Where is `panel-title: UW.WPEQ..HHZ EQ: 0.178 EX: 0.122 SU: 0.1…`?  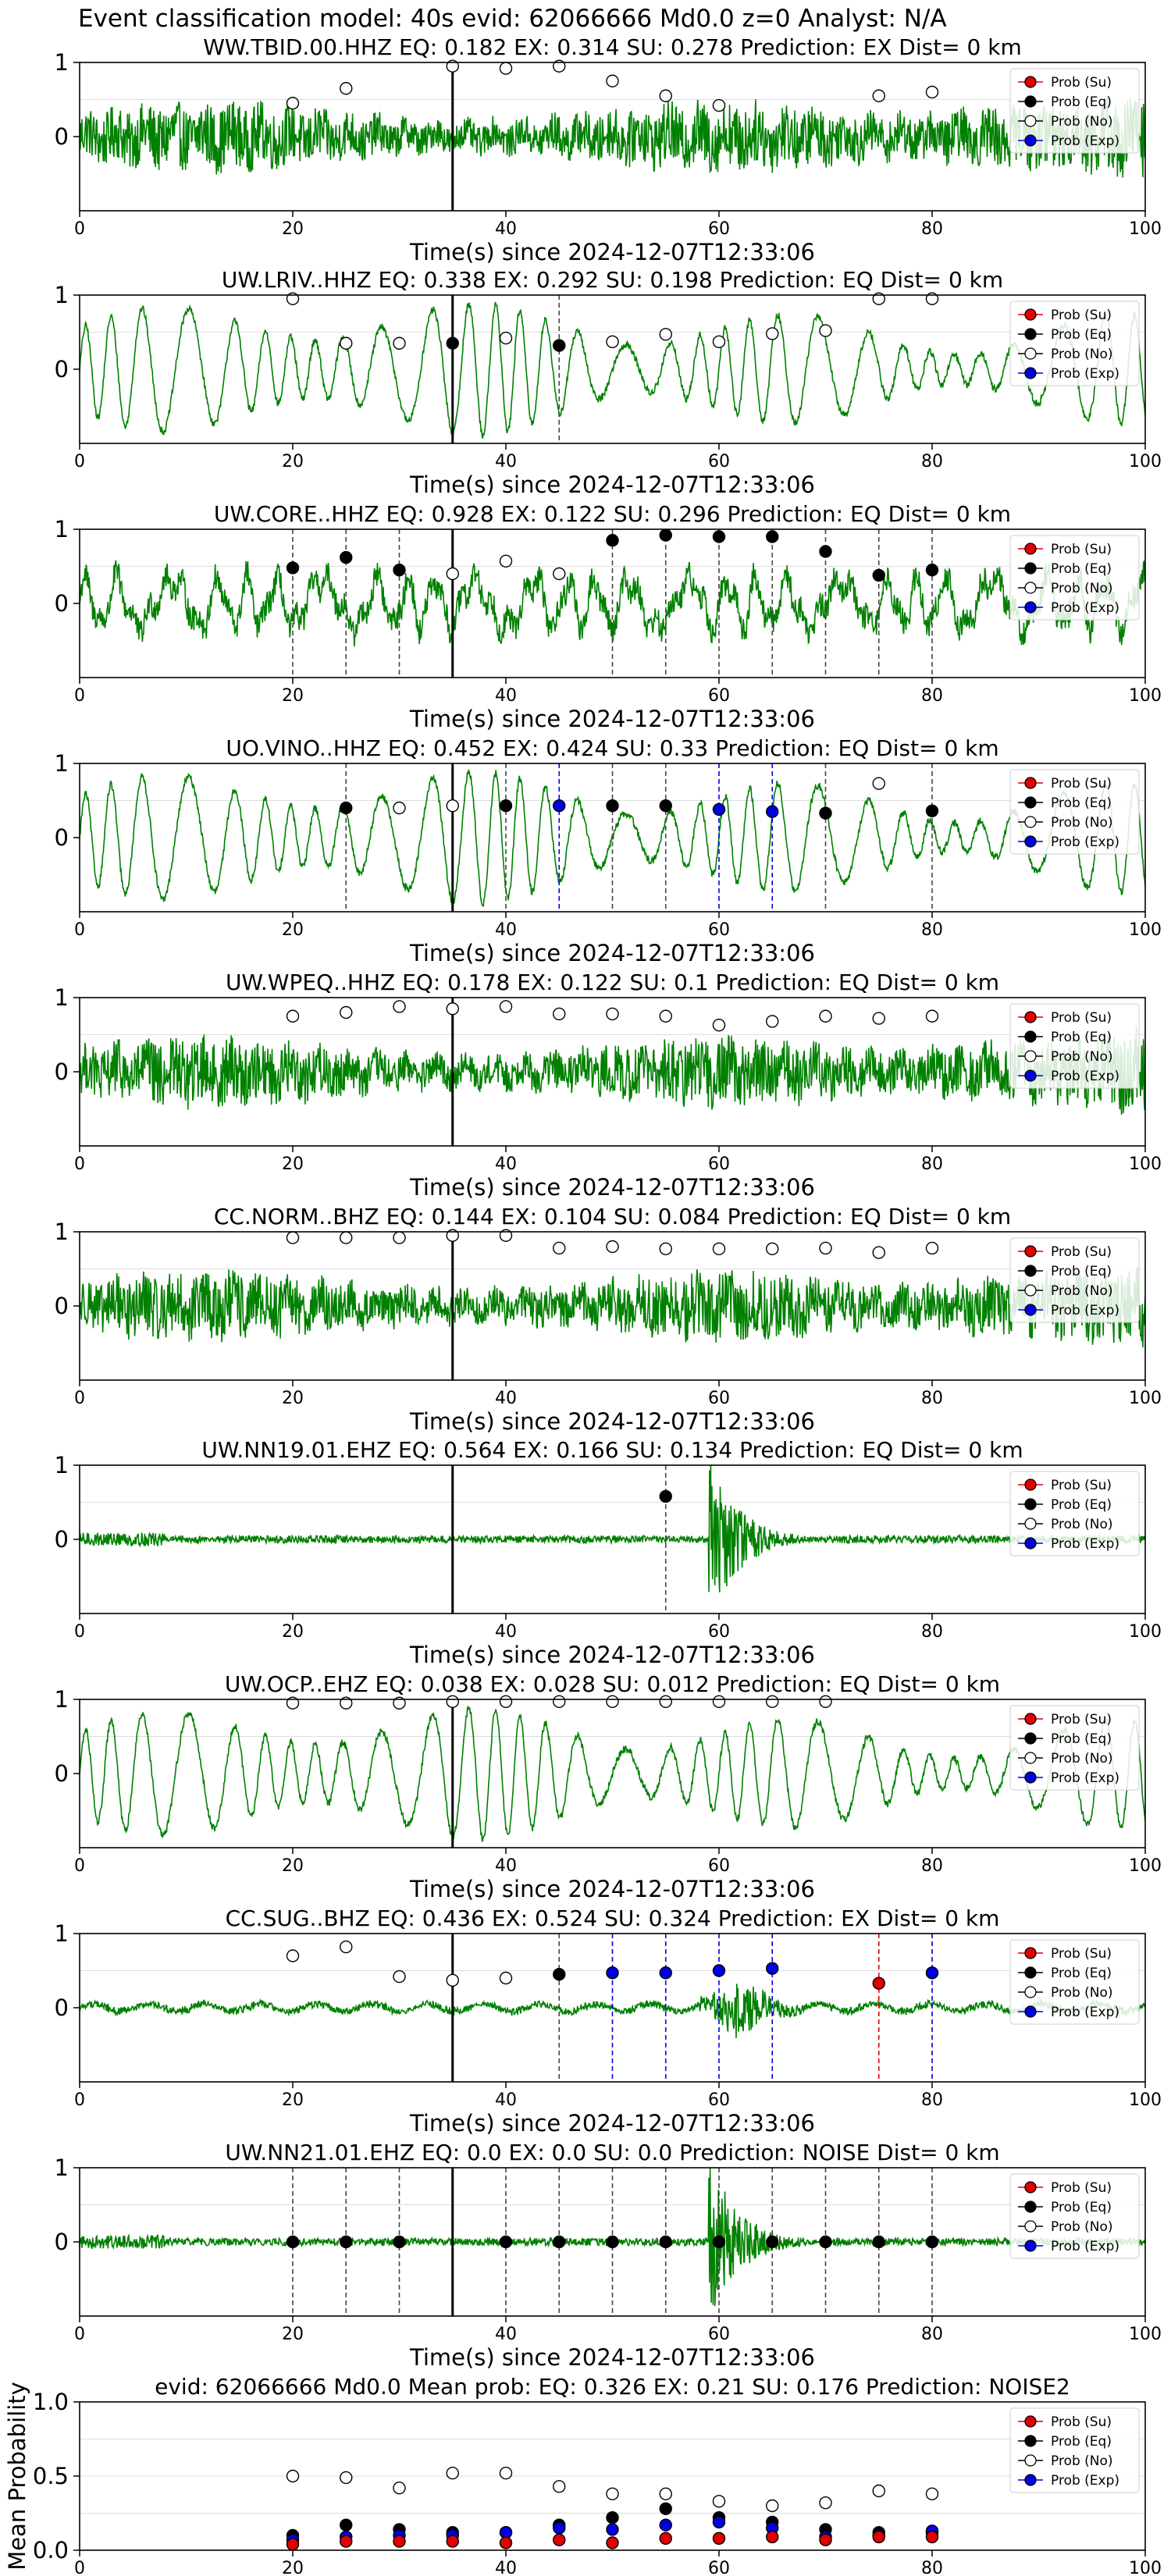
panel-title: UW.WPEQ..HHZ EQ: 0.178 EX: 0.122 SU: 0.1… is located at coordinates (612, 982).